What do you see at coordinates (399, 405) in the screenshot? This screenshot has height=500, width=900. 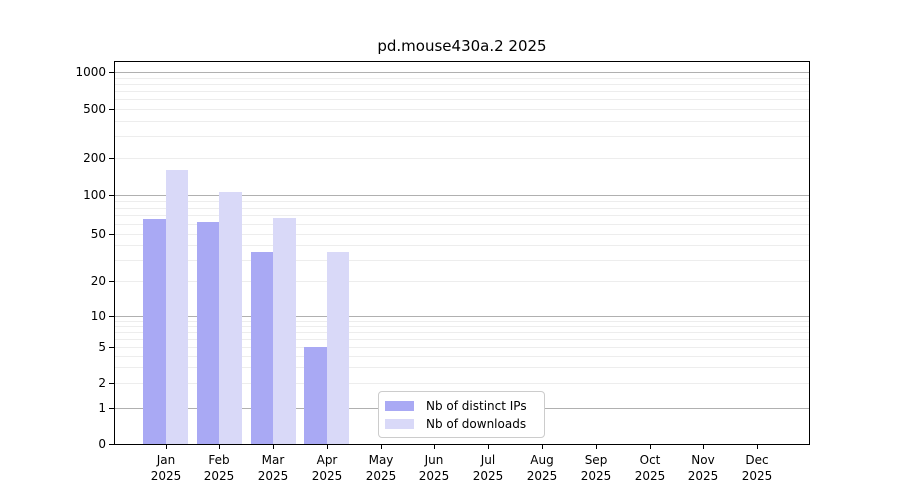 I see `legend-swatch-distinct-ips` at bounding box center [399, 405].